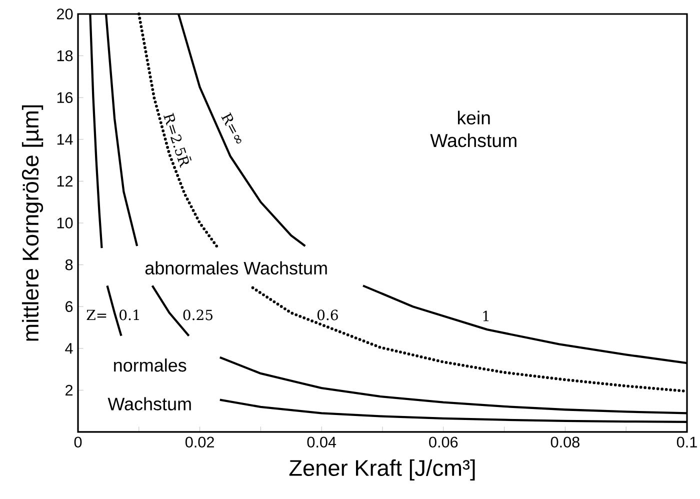 The width and height of the screenshot is (700, 499). What do you see at coordinates (149, 403) in the screenshot?
I see `annotation: Wachstum` at bounding box center [149, 403].